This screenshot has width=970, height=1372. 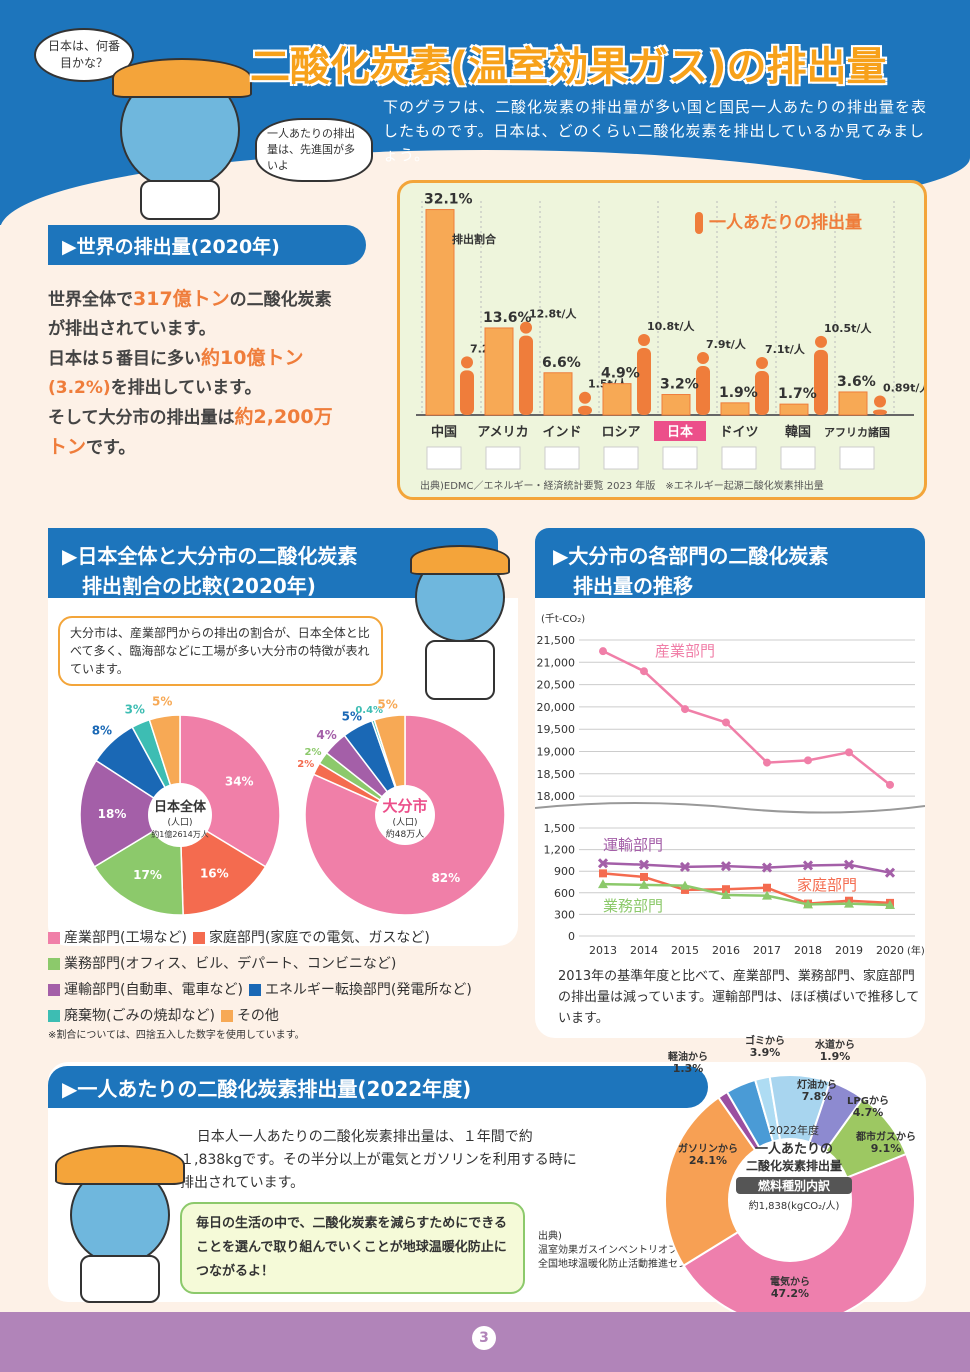 What do you see at coordinates (135, 709) in the screenshot?
I see `slice-label-5: 3%` at bounding box center [135, 709].